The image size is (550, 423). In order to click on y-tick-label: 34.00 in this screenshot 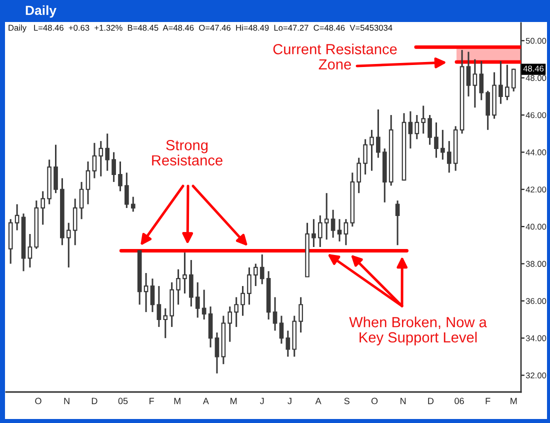, I will do `click(536, 338)`.